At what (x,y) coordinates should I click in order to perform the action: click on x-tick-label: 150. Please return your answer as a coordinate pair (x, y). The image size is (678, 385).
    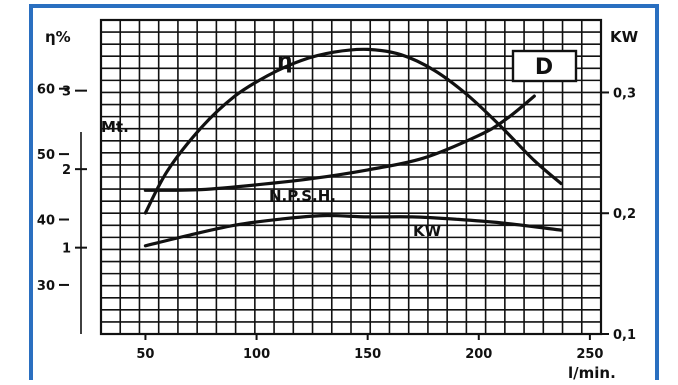
    Looking at the image, I should click on (367, 354).